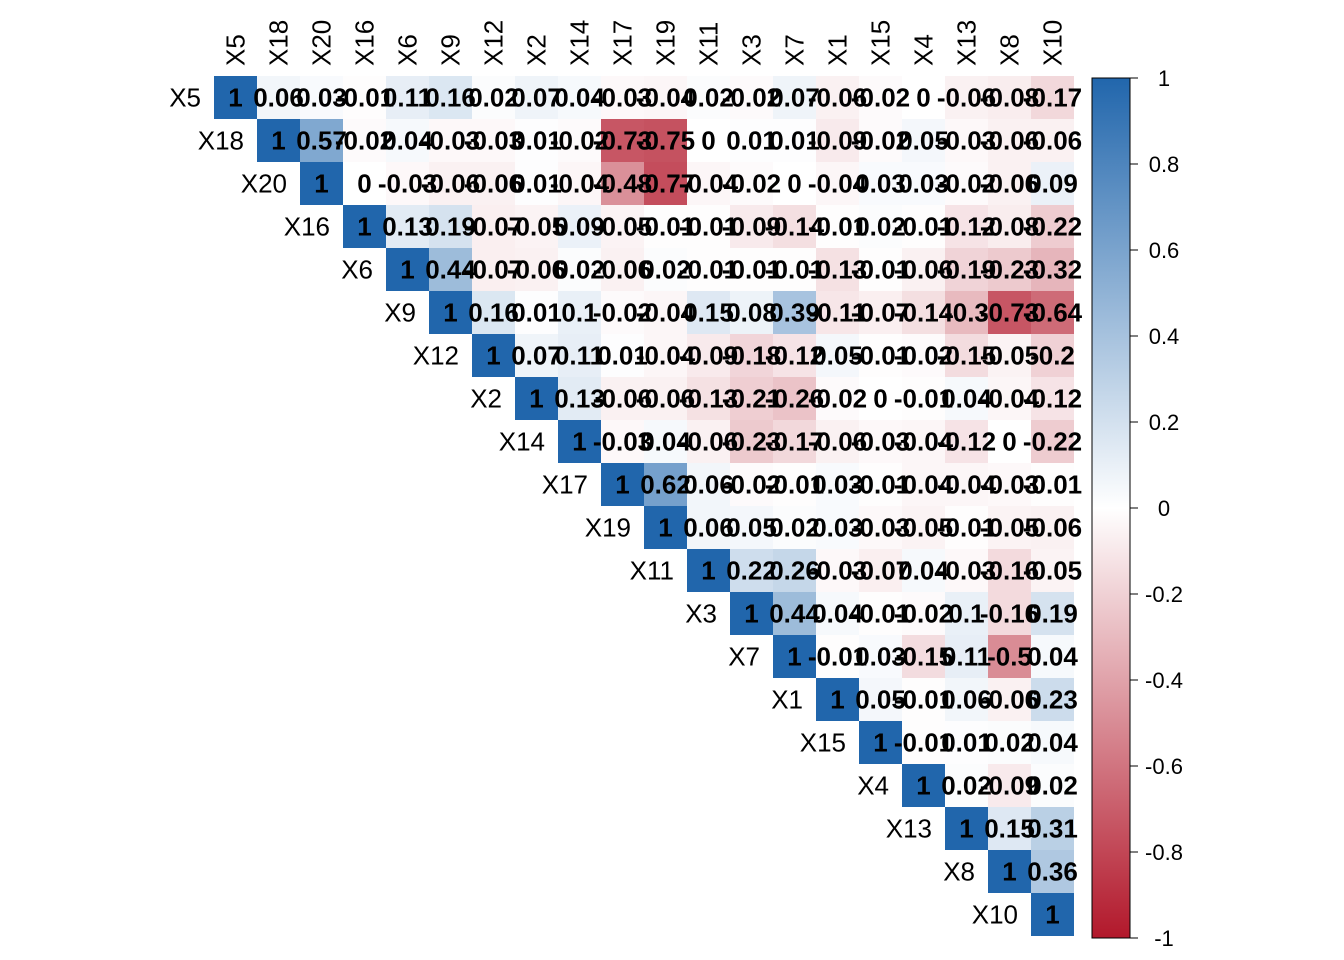 The height and width of the screenshot is (960, 1344). Describe the element at coordinates (1052, 829) in the screenshot. I see `cell-value-label: 0.31` at that location.